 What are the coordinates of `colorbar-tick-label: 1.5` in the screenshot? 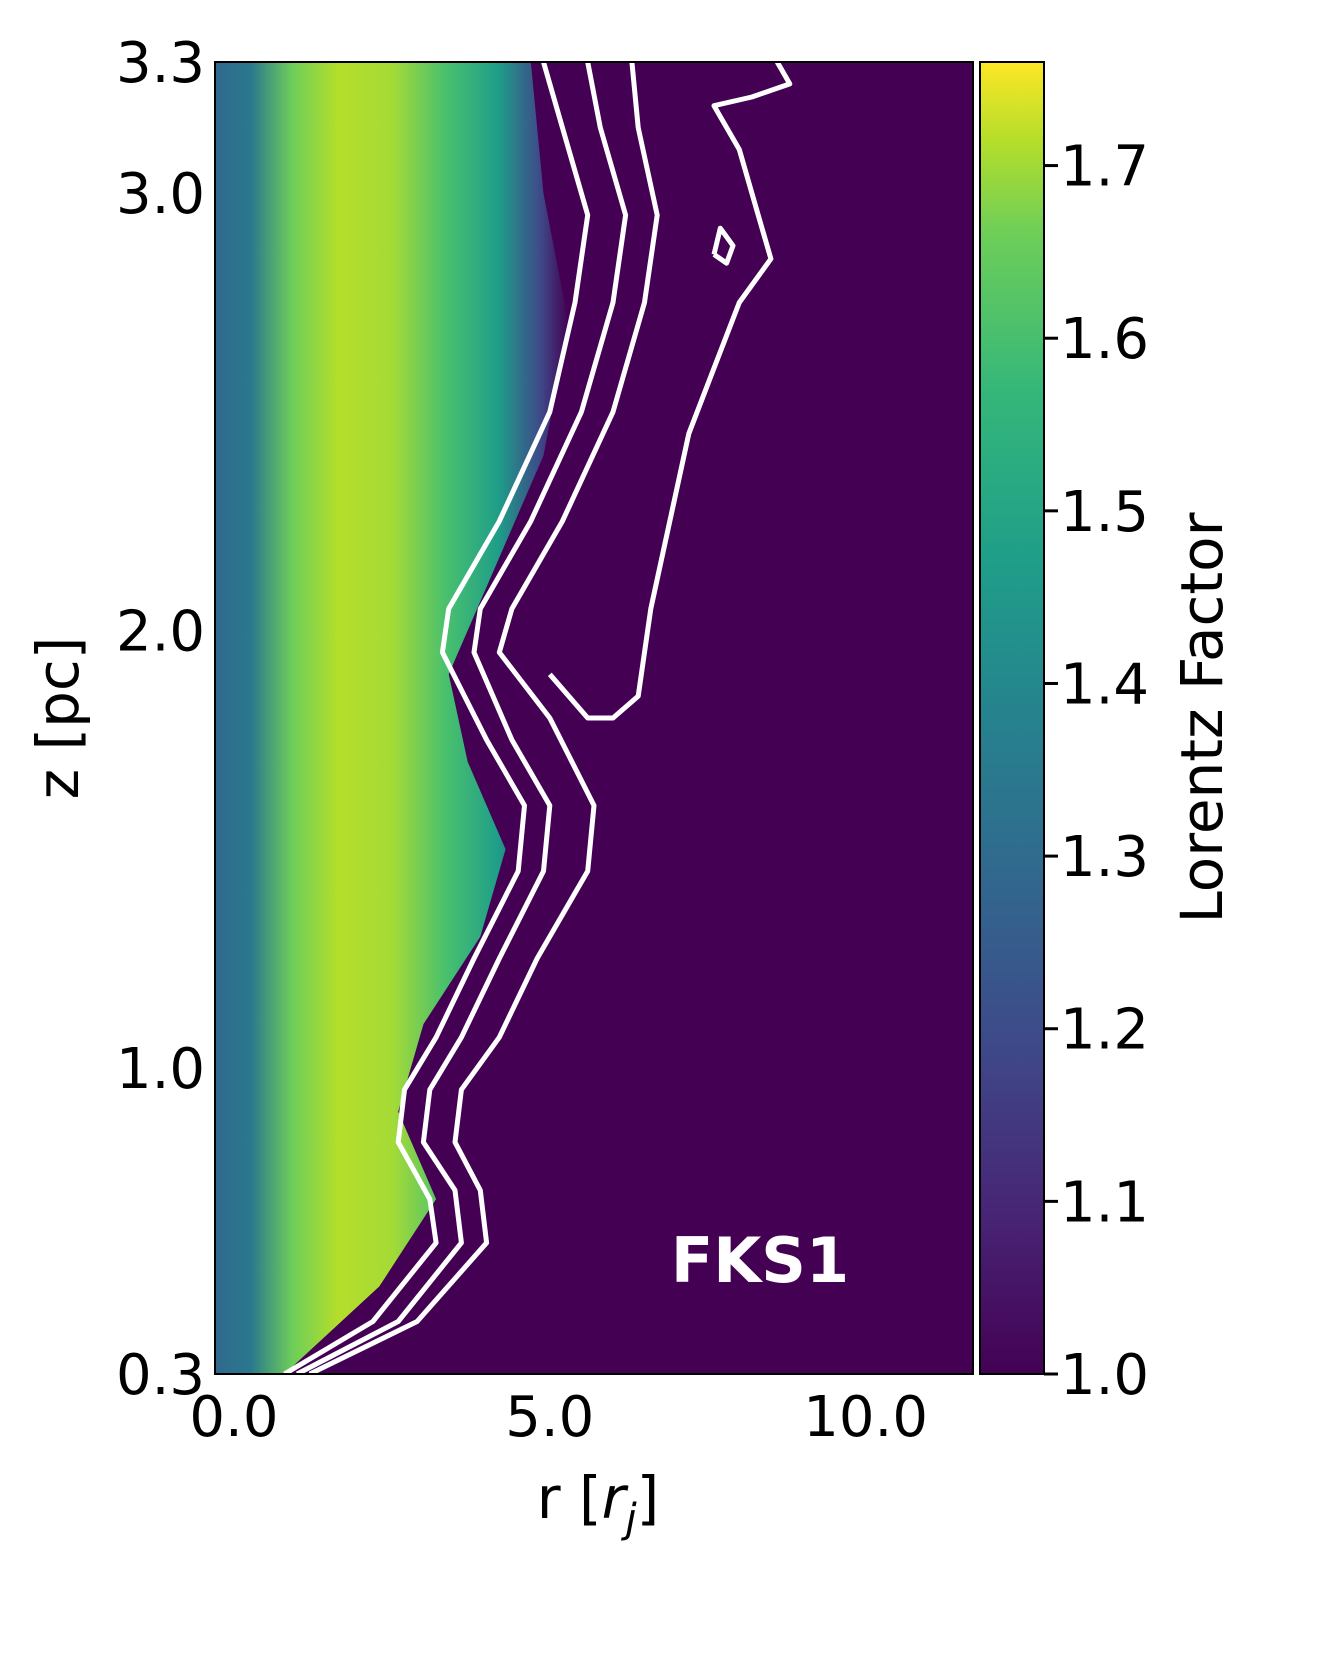 It's located at (1104, 512).